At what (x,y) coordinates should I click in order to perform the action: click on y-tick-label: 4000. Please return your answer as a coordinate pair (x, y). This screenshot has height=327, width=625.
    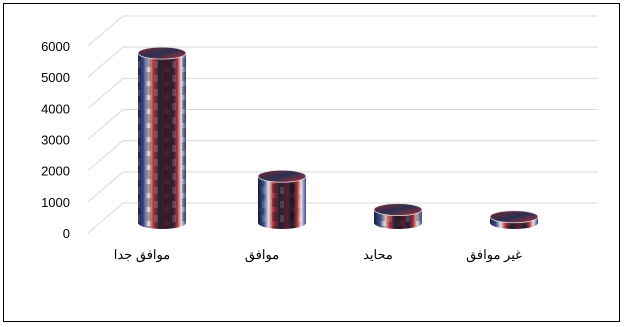
    Looking at the image, I should click on (55, 108).